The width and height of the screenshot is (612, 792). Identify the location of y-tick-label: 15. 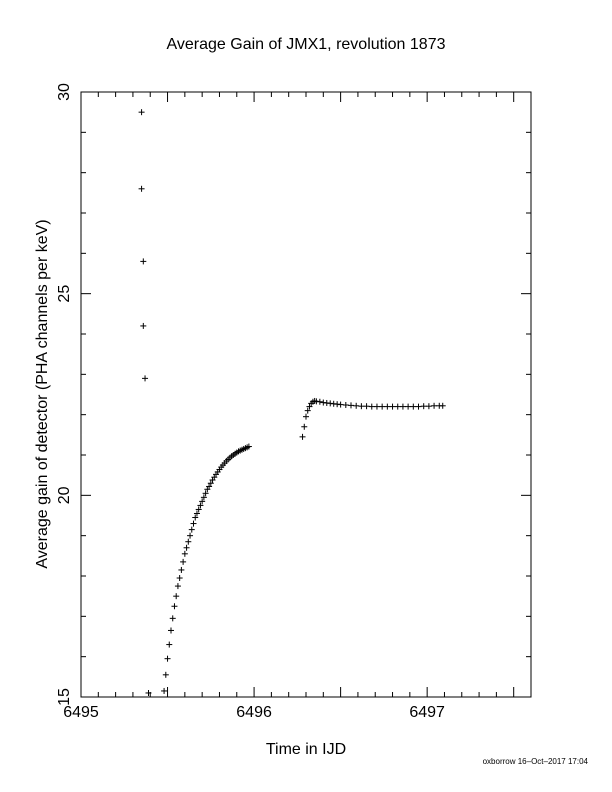
(64, 697).